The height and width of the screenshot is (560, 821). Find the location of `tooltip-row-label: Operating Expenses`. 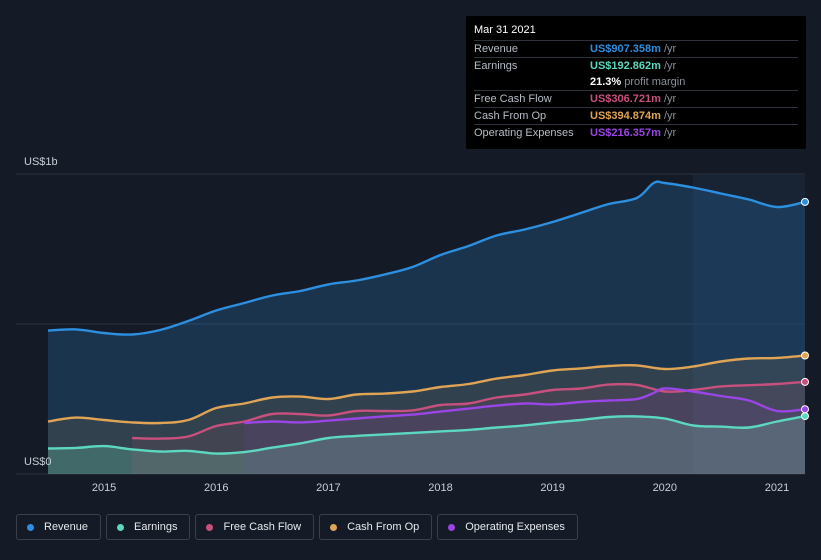

tooltip-row-label: Operating Expenses is located at coordinates (524, 133).